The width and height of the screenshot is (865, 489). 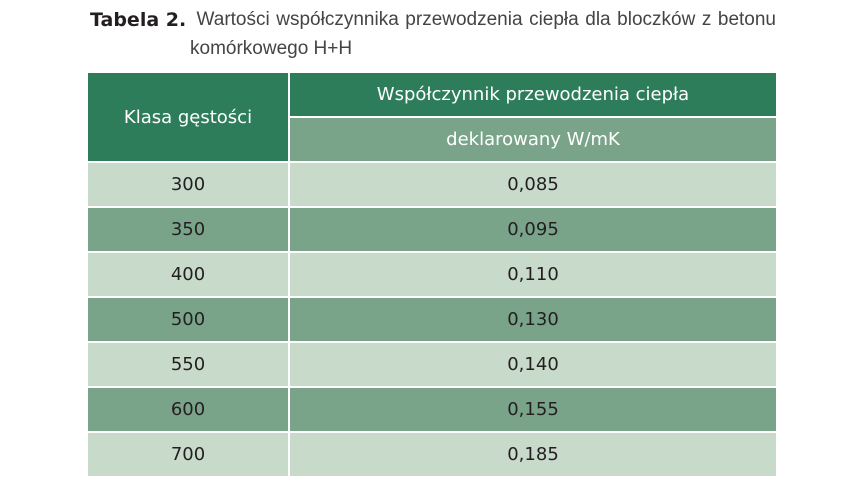 I want to click on cell-conductivity: 0,140, so click(x=533, y=365).